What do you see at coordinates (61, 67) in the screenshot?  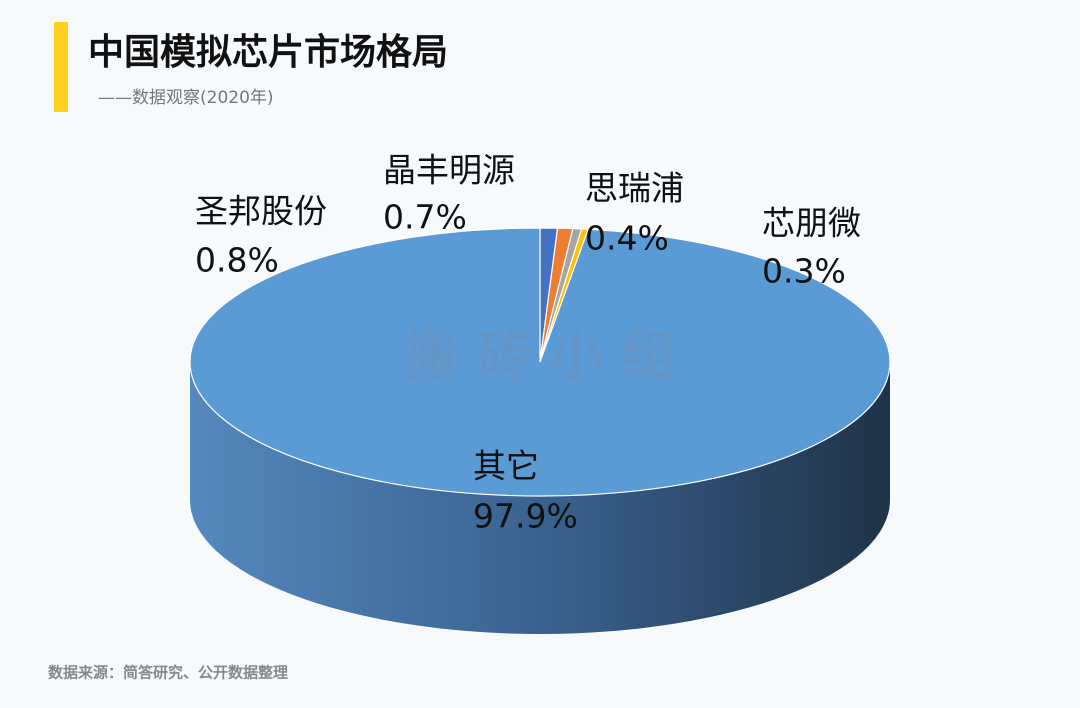 I see `title-accent` at bounding box center [61, 67].